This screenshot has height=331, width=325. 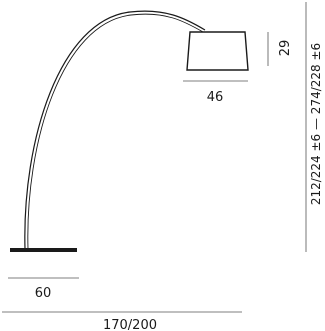 I want to click on reach-label: 170/200, so click(x=130, y=324).